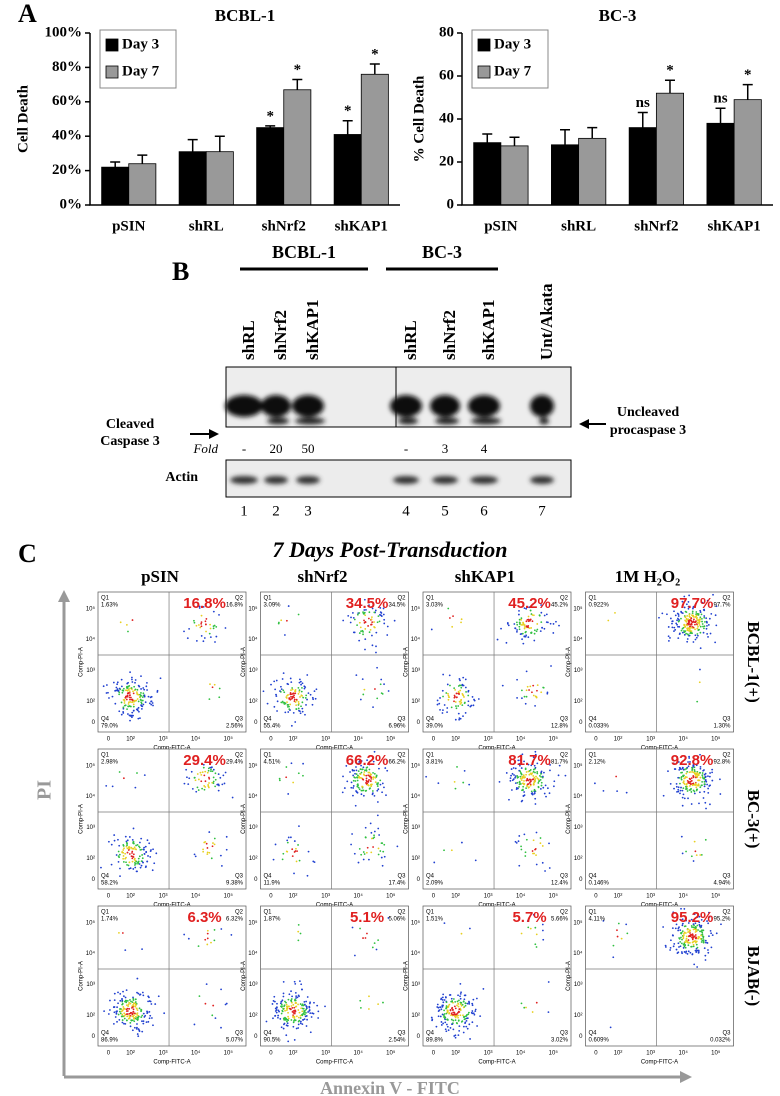  Describe the element at coordinates (455, 740) in the screenshot. I see `x-tick-label: 10²` at that location.